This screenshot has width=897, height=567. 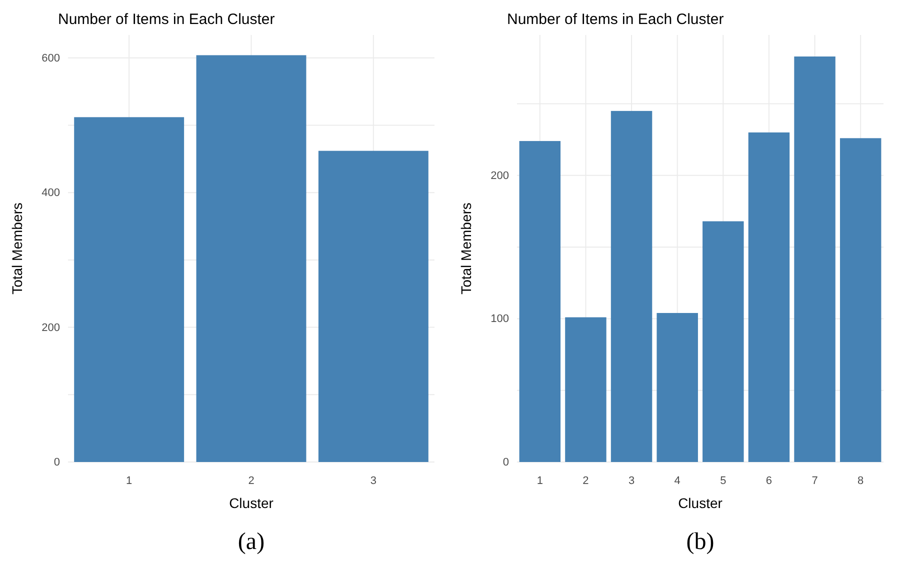 I want to click on x-tick-label: 8, so click(x=860, y=480).